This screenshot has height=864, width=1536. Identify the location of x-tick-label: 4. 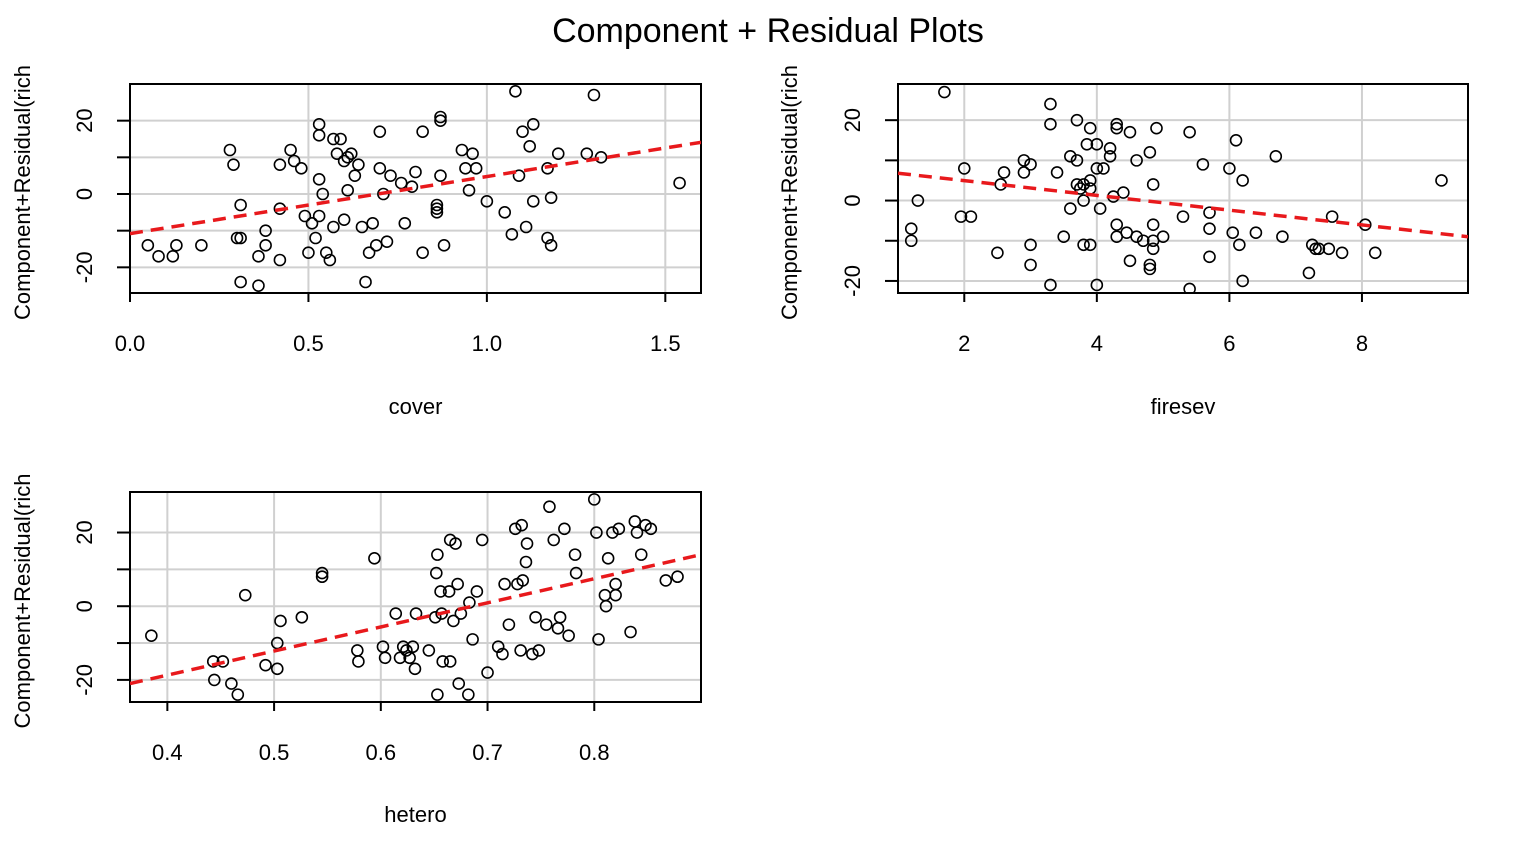
(1097, 343).